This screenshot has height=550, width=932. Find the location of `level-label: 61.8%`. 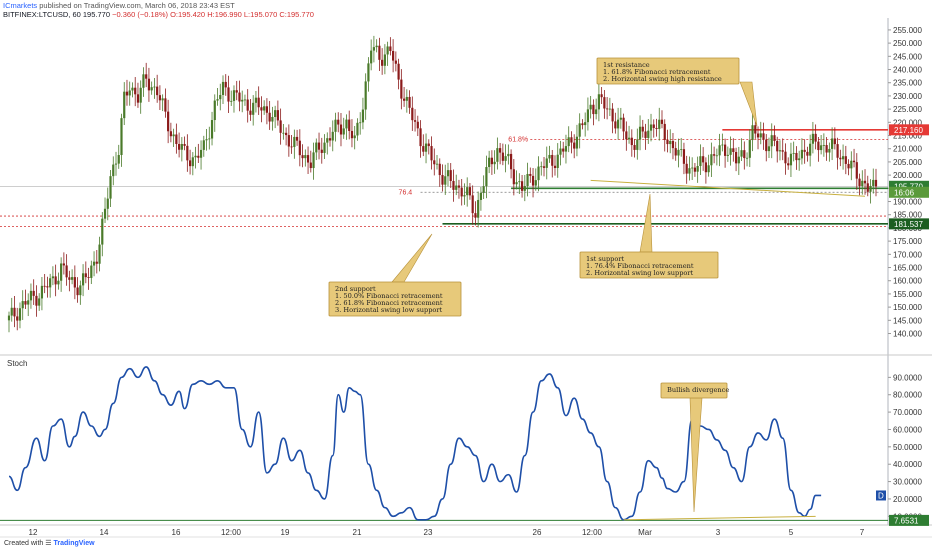

level-label: 61.8% is located at coordinates (518, 139).